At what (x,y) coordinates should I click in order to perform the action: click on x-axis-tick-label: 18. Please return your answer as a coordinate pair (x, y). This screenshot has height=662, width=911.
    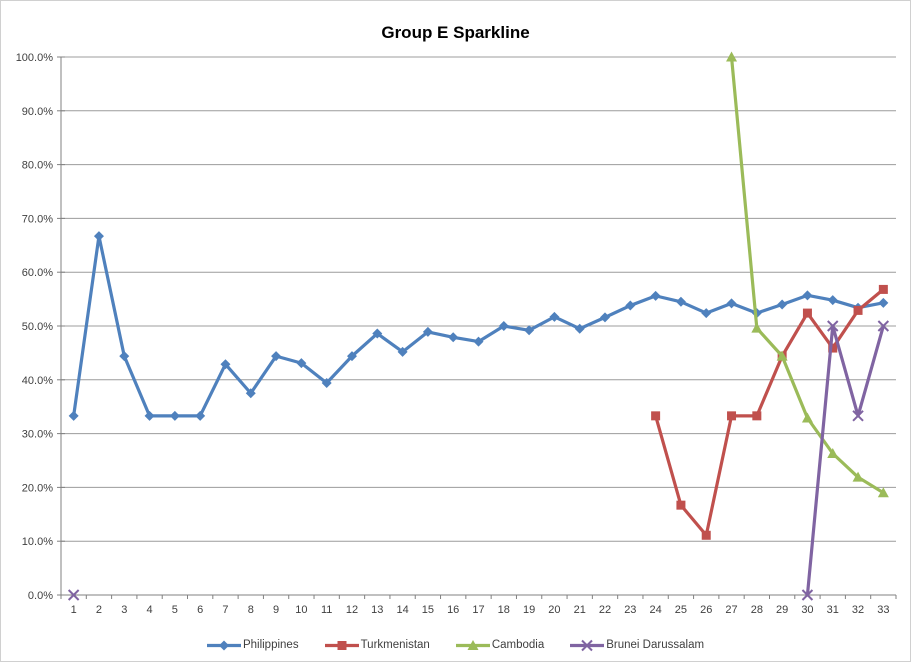
    Looking at the image, I should click on (504, 610).